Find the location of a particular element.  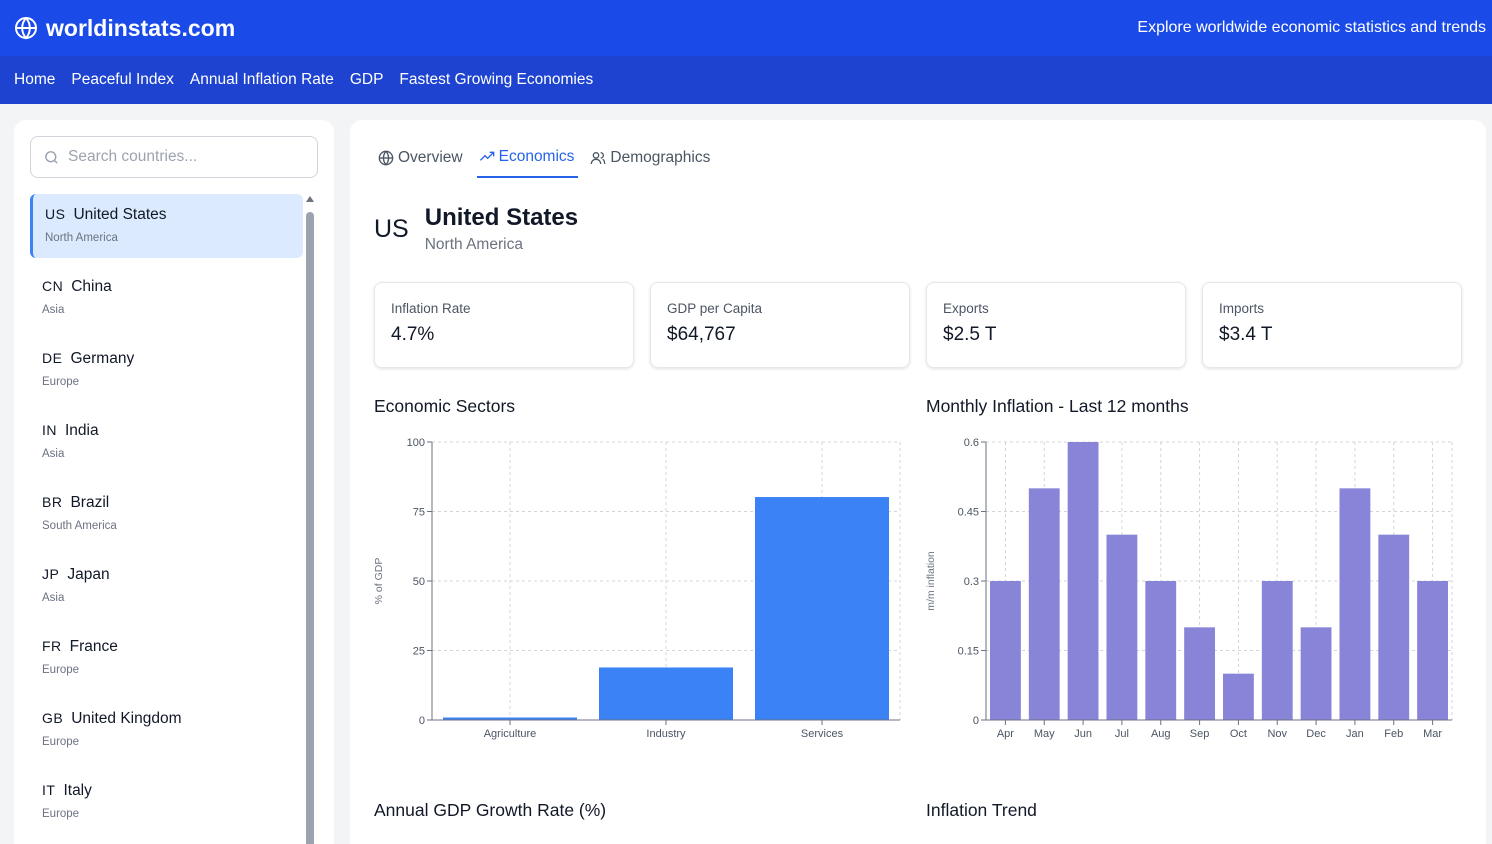

inflation-x-tick-label: Jun is located at coordinates (1083, 734).